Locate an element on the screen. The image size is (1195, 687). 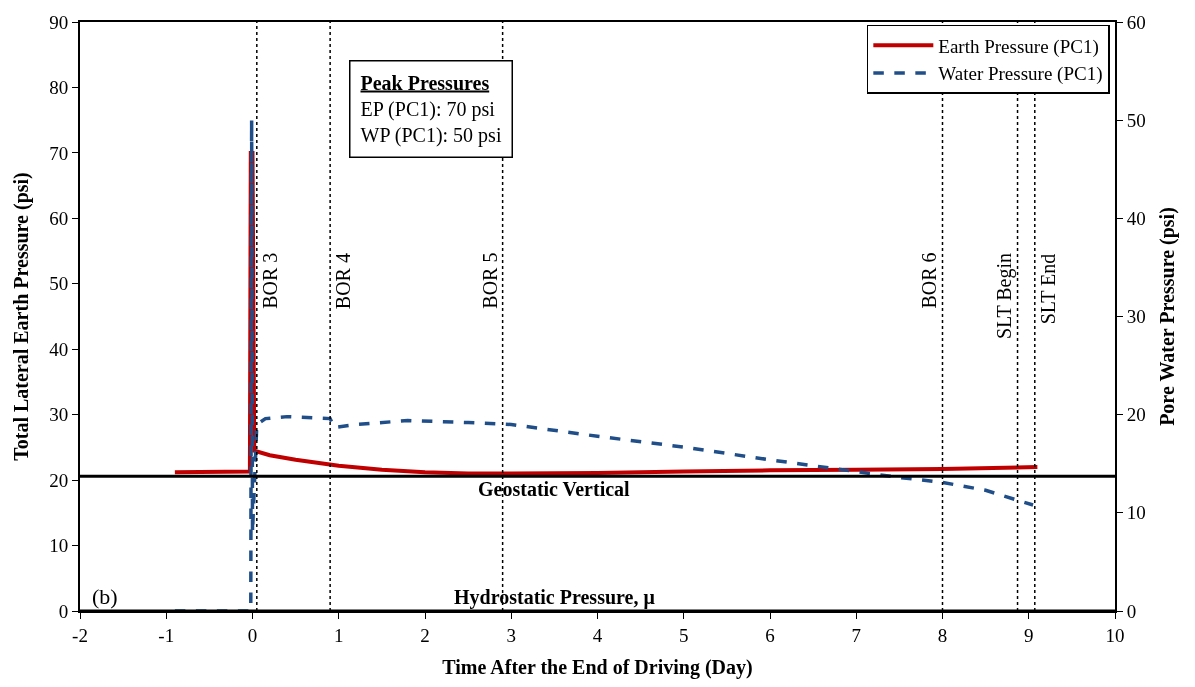
y-tick-label: 60 is located at coordinates (59, 218).